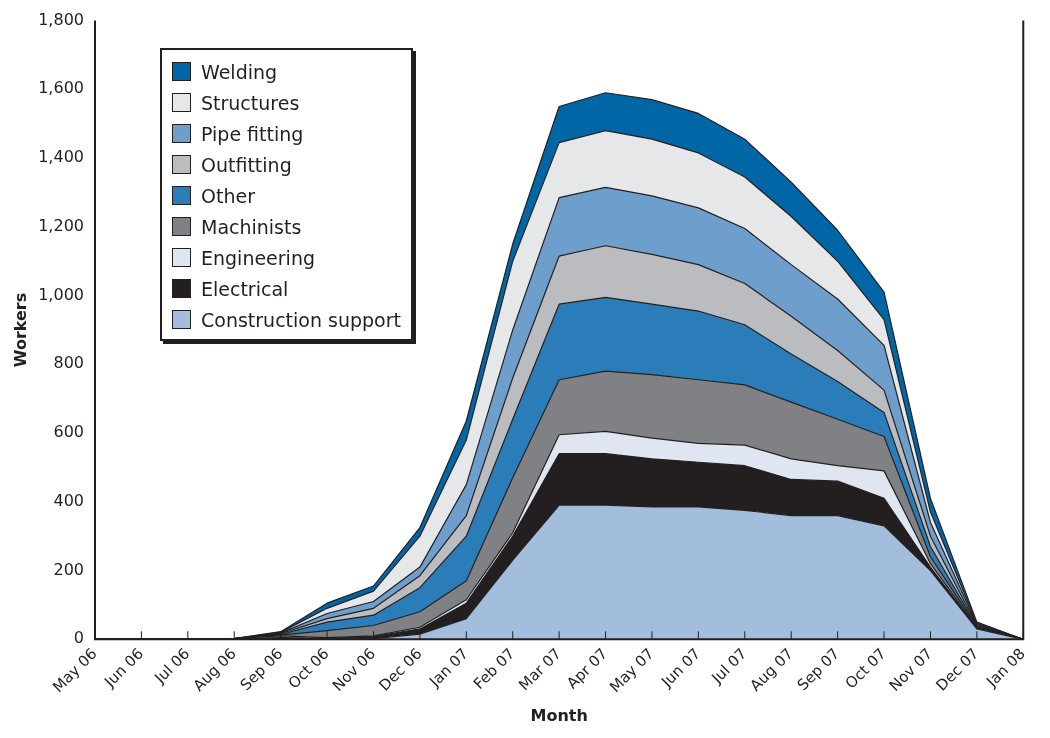 This screenshot has height=738, width=1050. Describe the element at coordinates (228, 195) in the screenshot. I see `legend-label: Other` at that location.